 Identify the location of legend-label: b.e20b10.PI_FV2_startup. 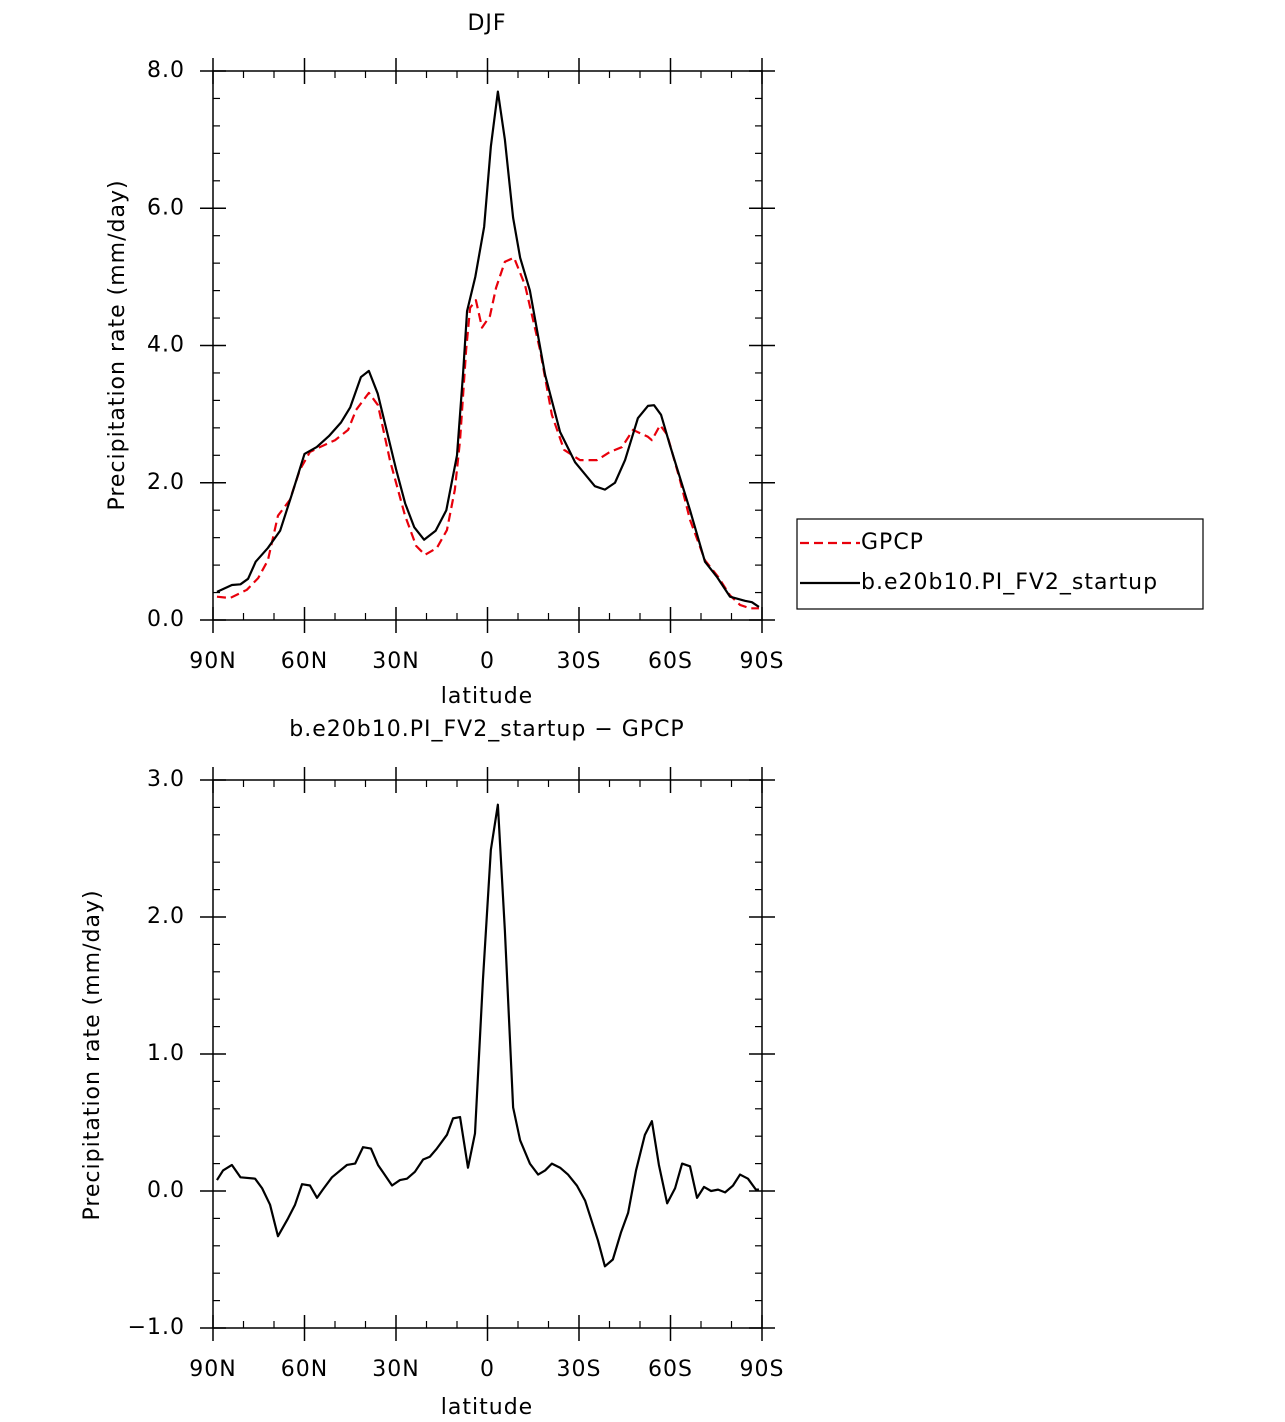
(1009, 582).